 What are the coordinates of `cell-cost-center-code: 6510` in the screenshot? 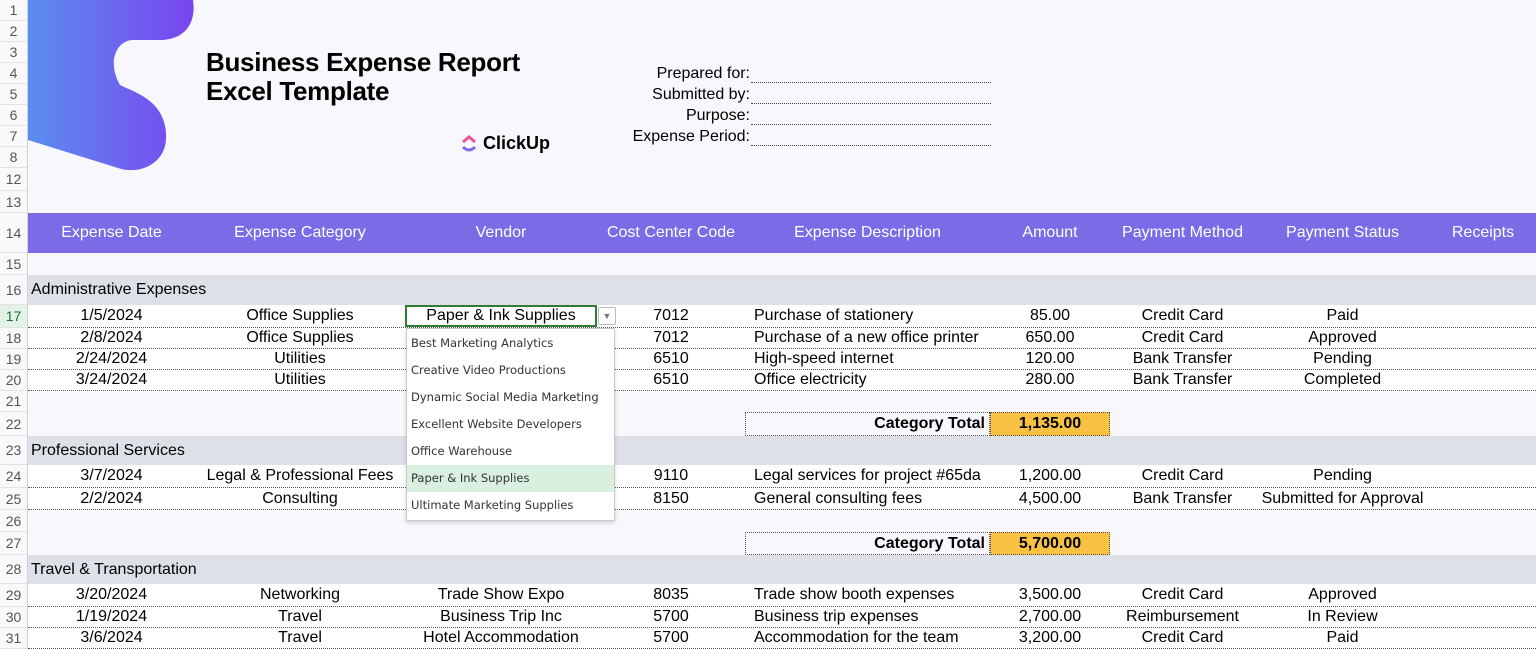 It's located at (671, 379).